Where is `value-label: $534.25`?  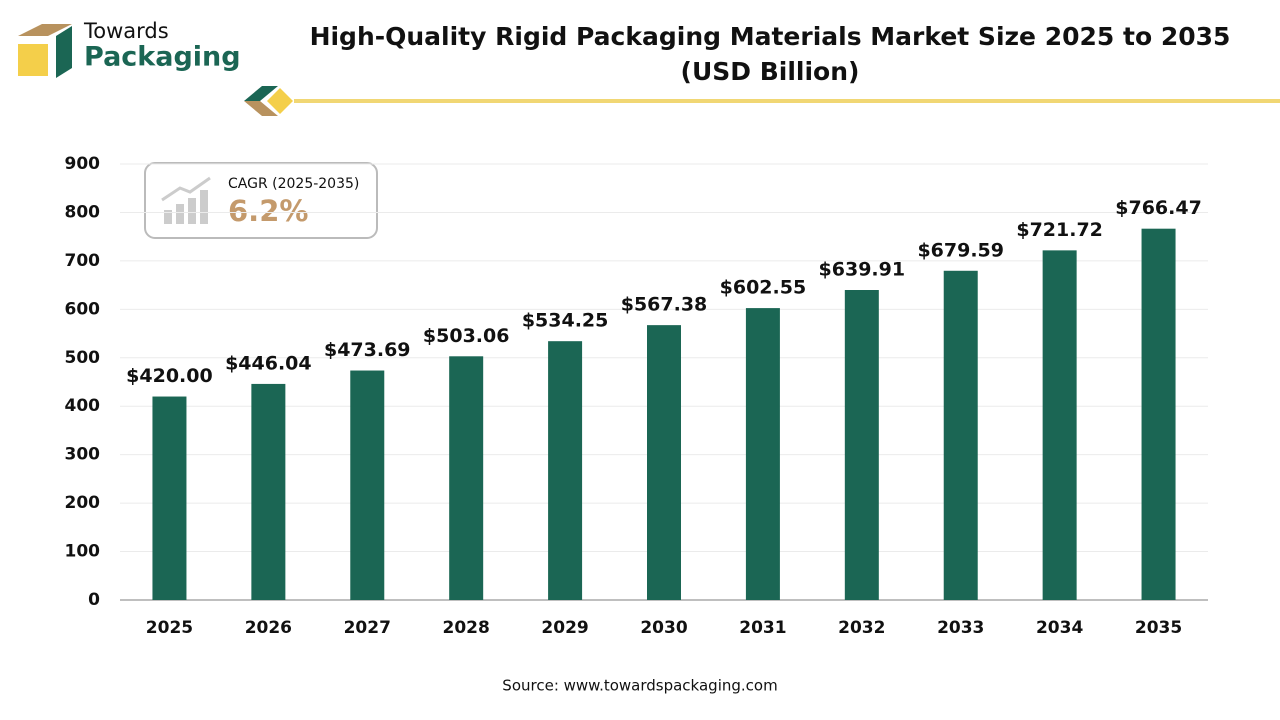
value-label: $534.25 is located at coordinates (565, 321).